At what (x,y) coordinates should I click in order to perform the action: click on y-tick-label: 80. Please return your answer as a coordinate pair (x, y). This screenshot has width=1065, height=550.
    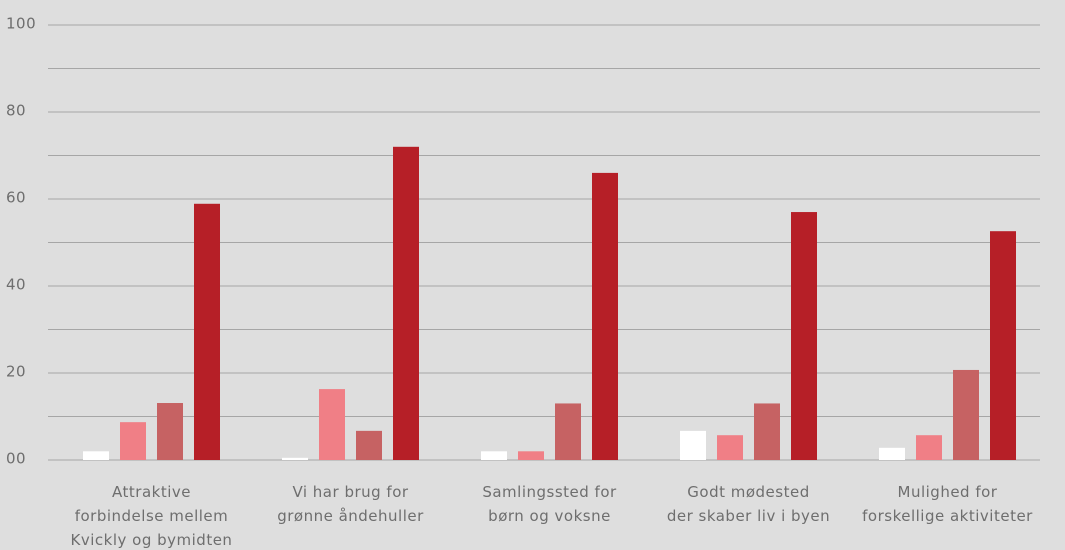
    Looking at the image, I should click on (16, 111).